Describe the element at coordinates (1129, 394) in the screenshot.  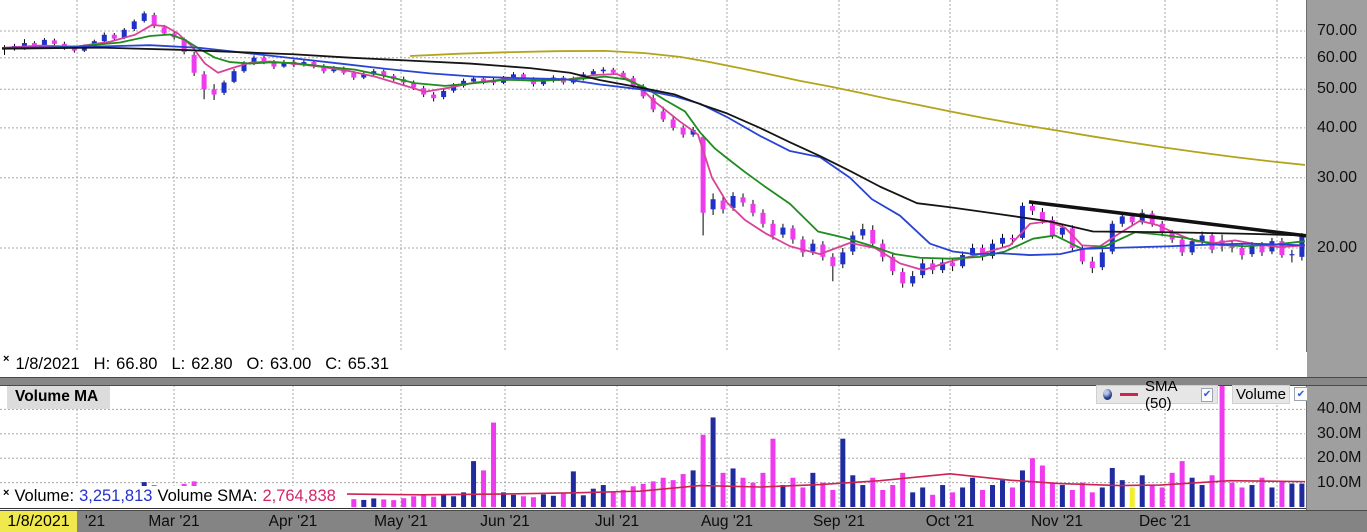
I see `sma-line-swatch` at that location.